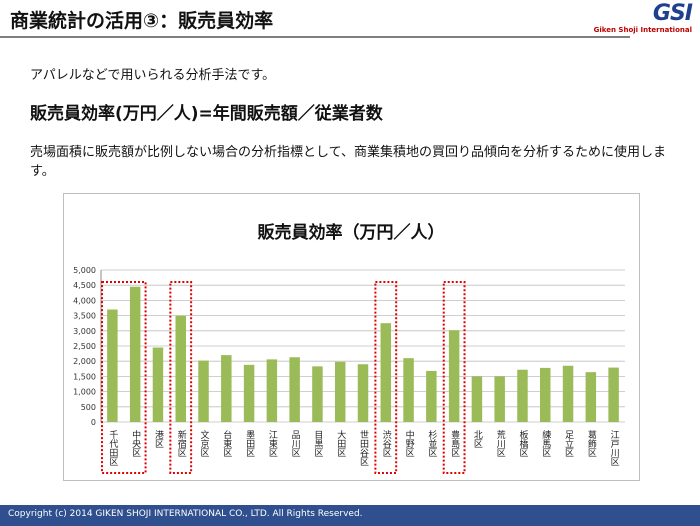  What do you see at coordinates (84, 270) in the screenshot?
I see `y-tick-label: 5,000` at bounding box center [84, 270].